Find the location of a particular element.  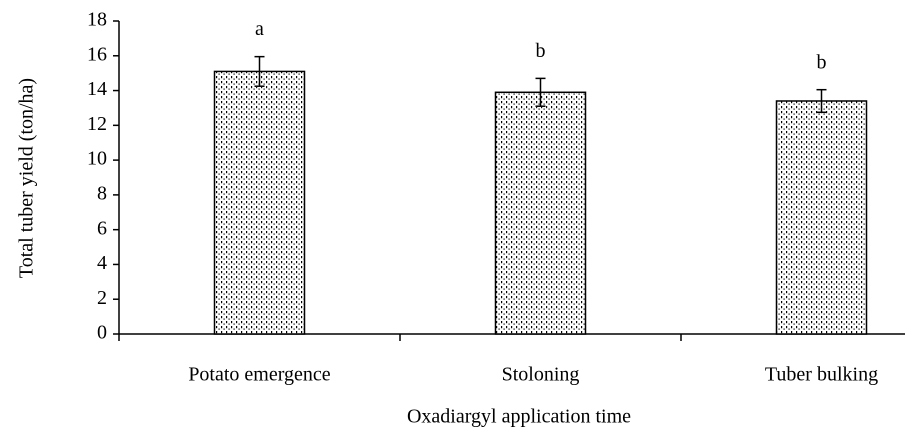

x-tick-label: Tuber bulking is located at coordinates (821, 375).